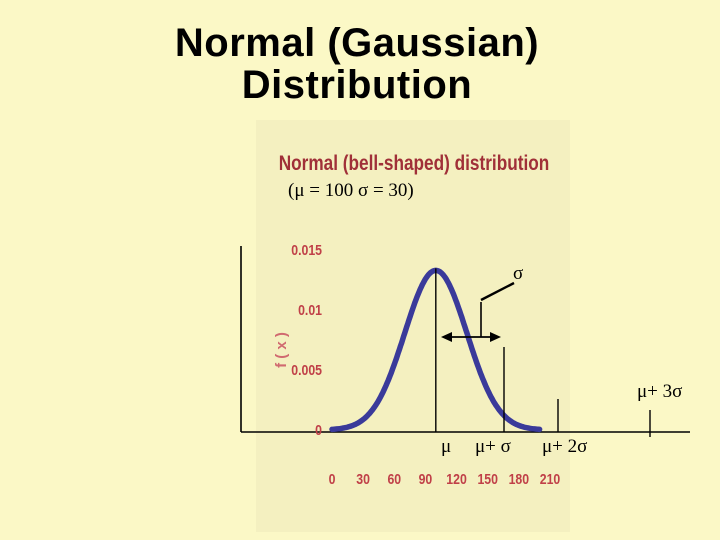  I want to click on sigma-leader-line, so click(497, 291).